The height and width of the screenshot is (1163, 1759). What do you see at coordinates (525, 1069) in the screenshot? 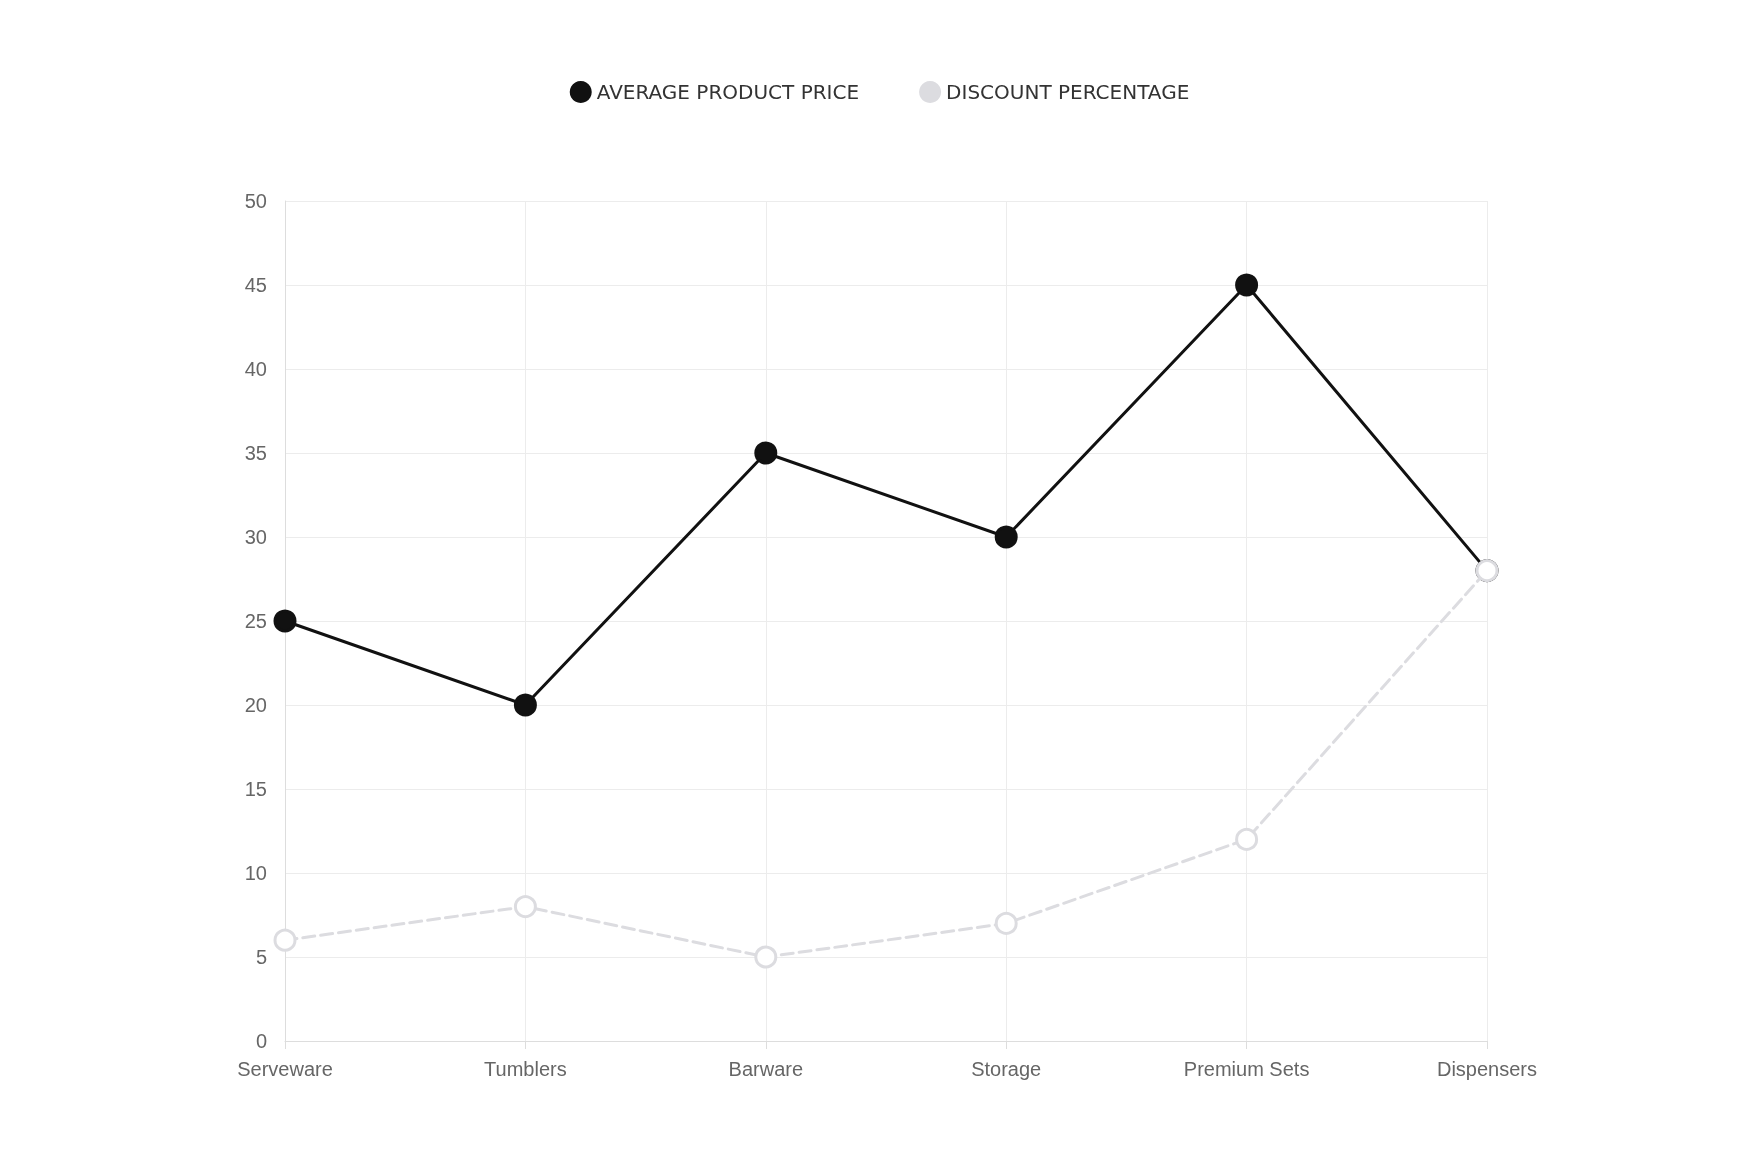
I see `x-tick-label: Tumblers` at bounding box center [525, 1069].